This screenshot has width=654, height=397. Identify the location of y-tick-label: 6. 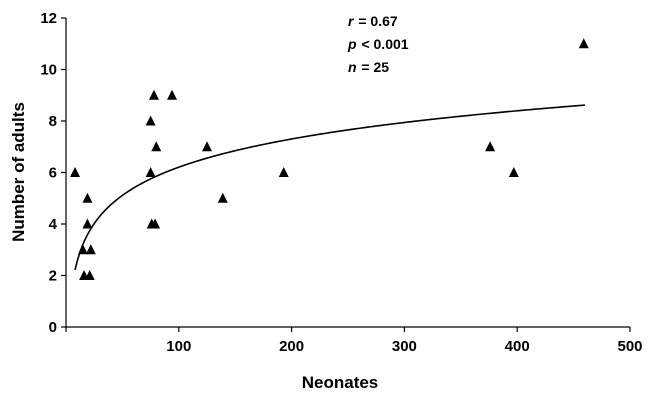
(53, 173).